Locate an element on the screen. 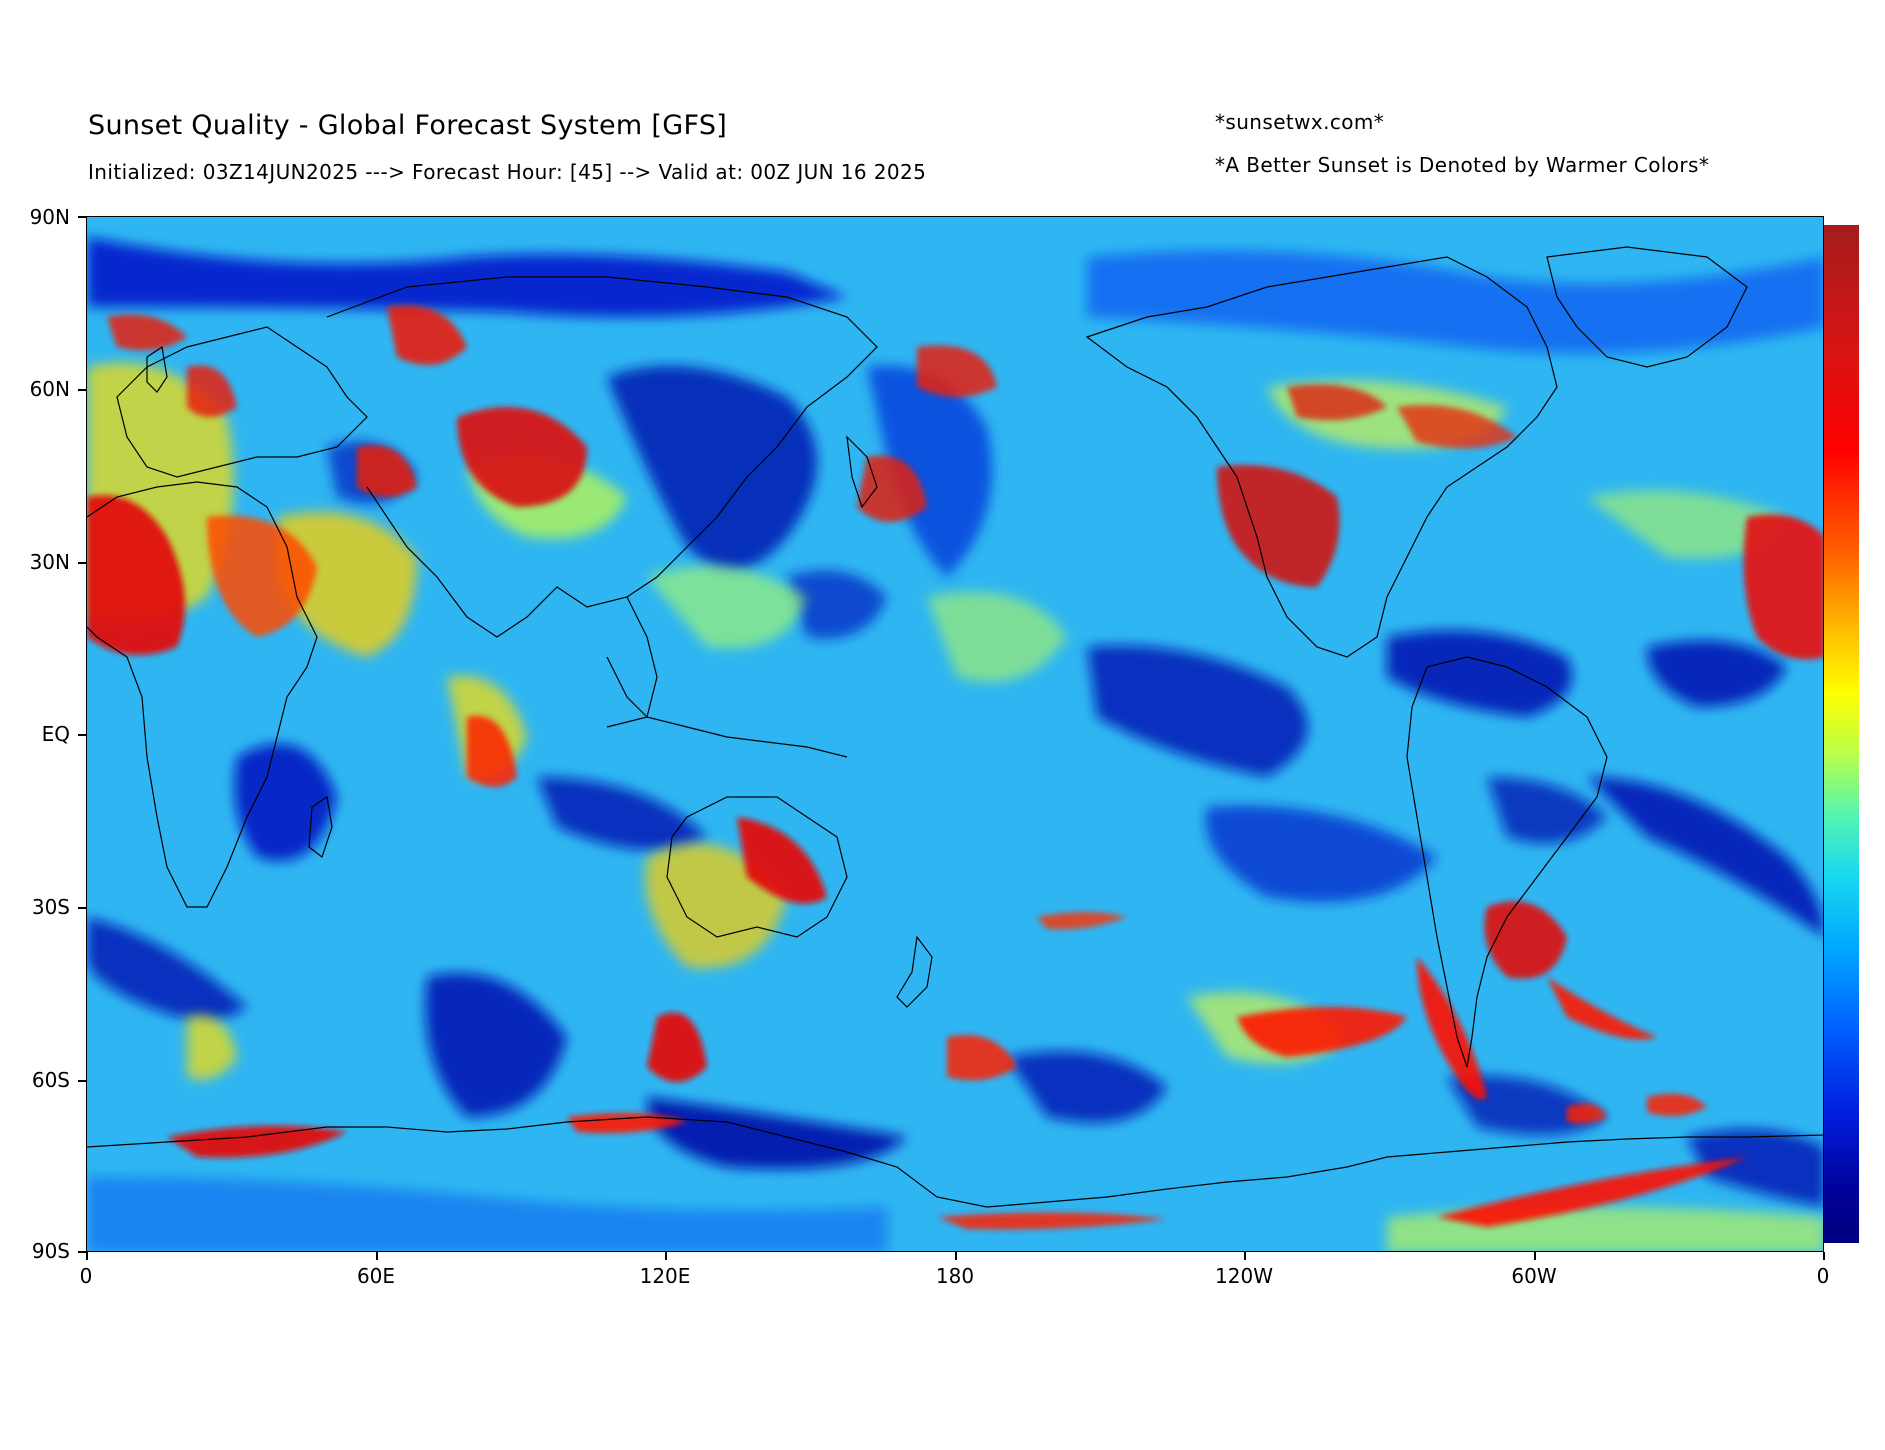 The width and height of the screenshot is (1885, 1450). coastline-africa is located at coordinates (202, 694).